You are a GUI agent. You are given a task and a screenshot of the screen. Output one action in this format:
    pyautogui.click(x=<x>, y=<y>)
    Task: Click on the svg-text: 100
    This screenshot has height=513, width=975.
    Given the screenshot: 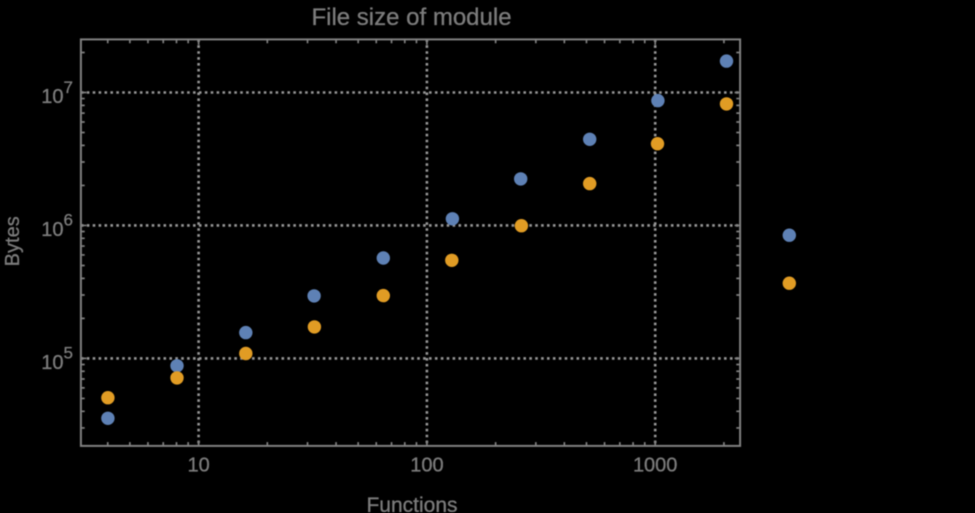 What is the action you would take?
    pyautogui.click(x=426, y=466)
    